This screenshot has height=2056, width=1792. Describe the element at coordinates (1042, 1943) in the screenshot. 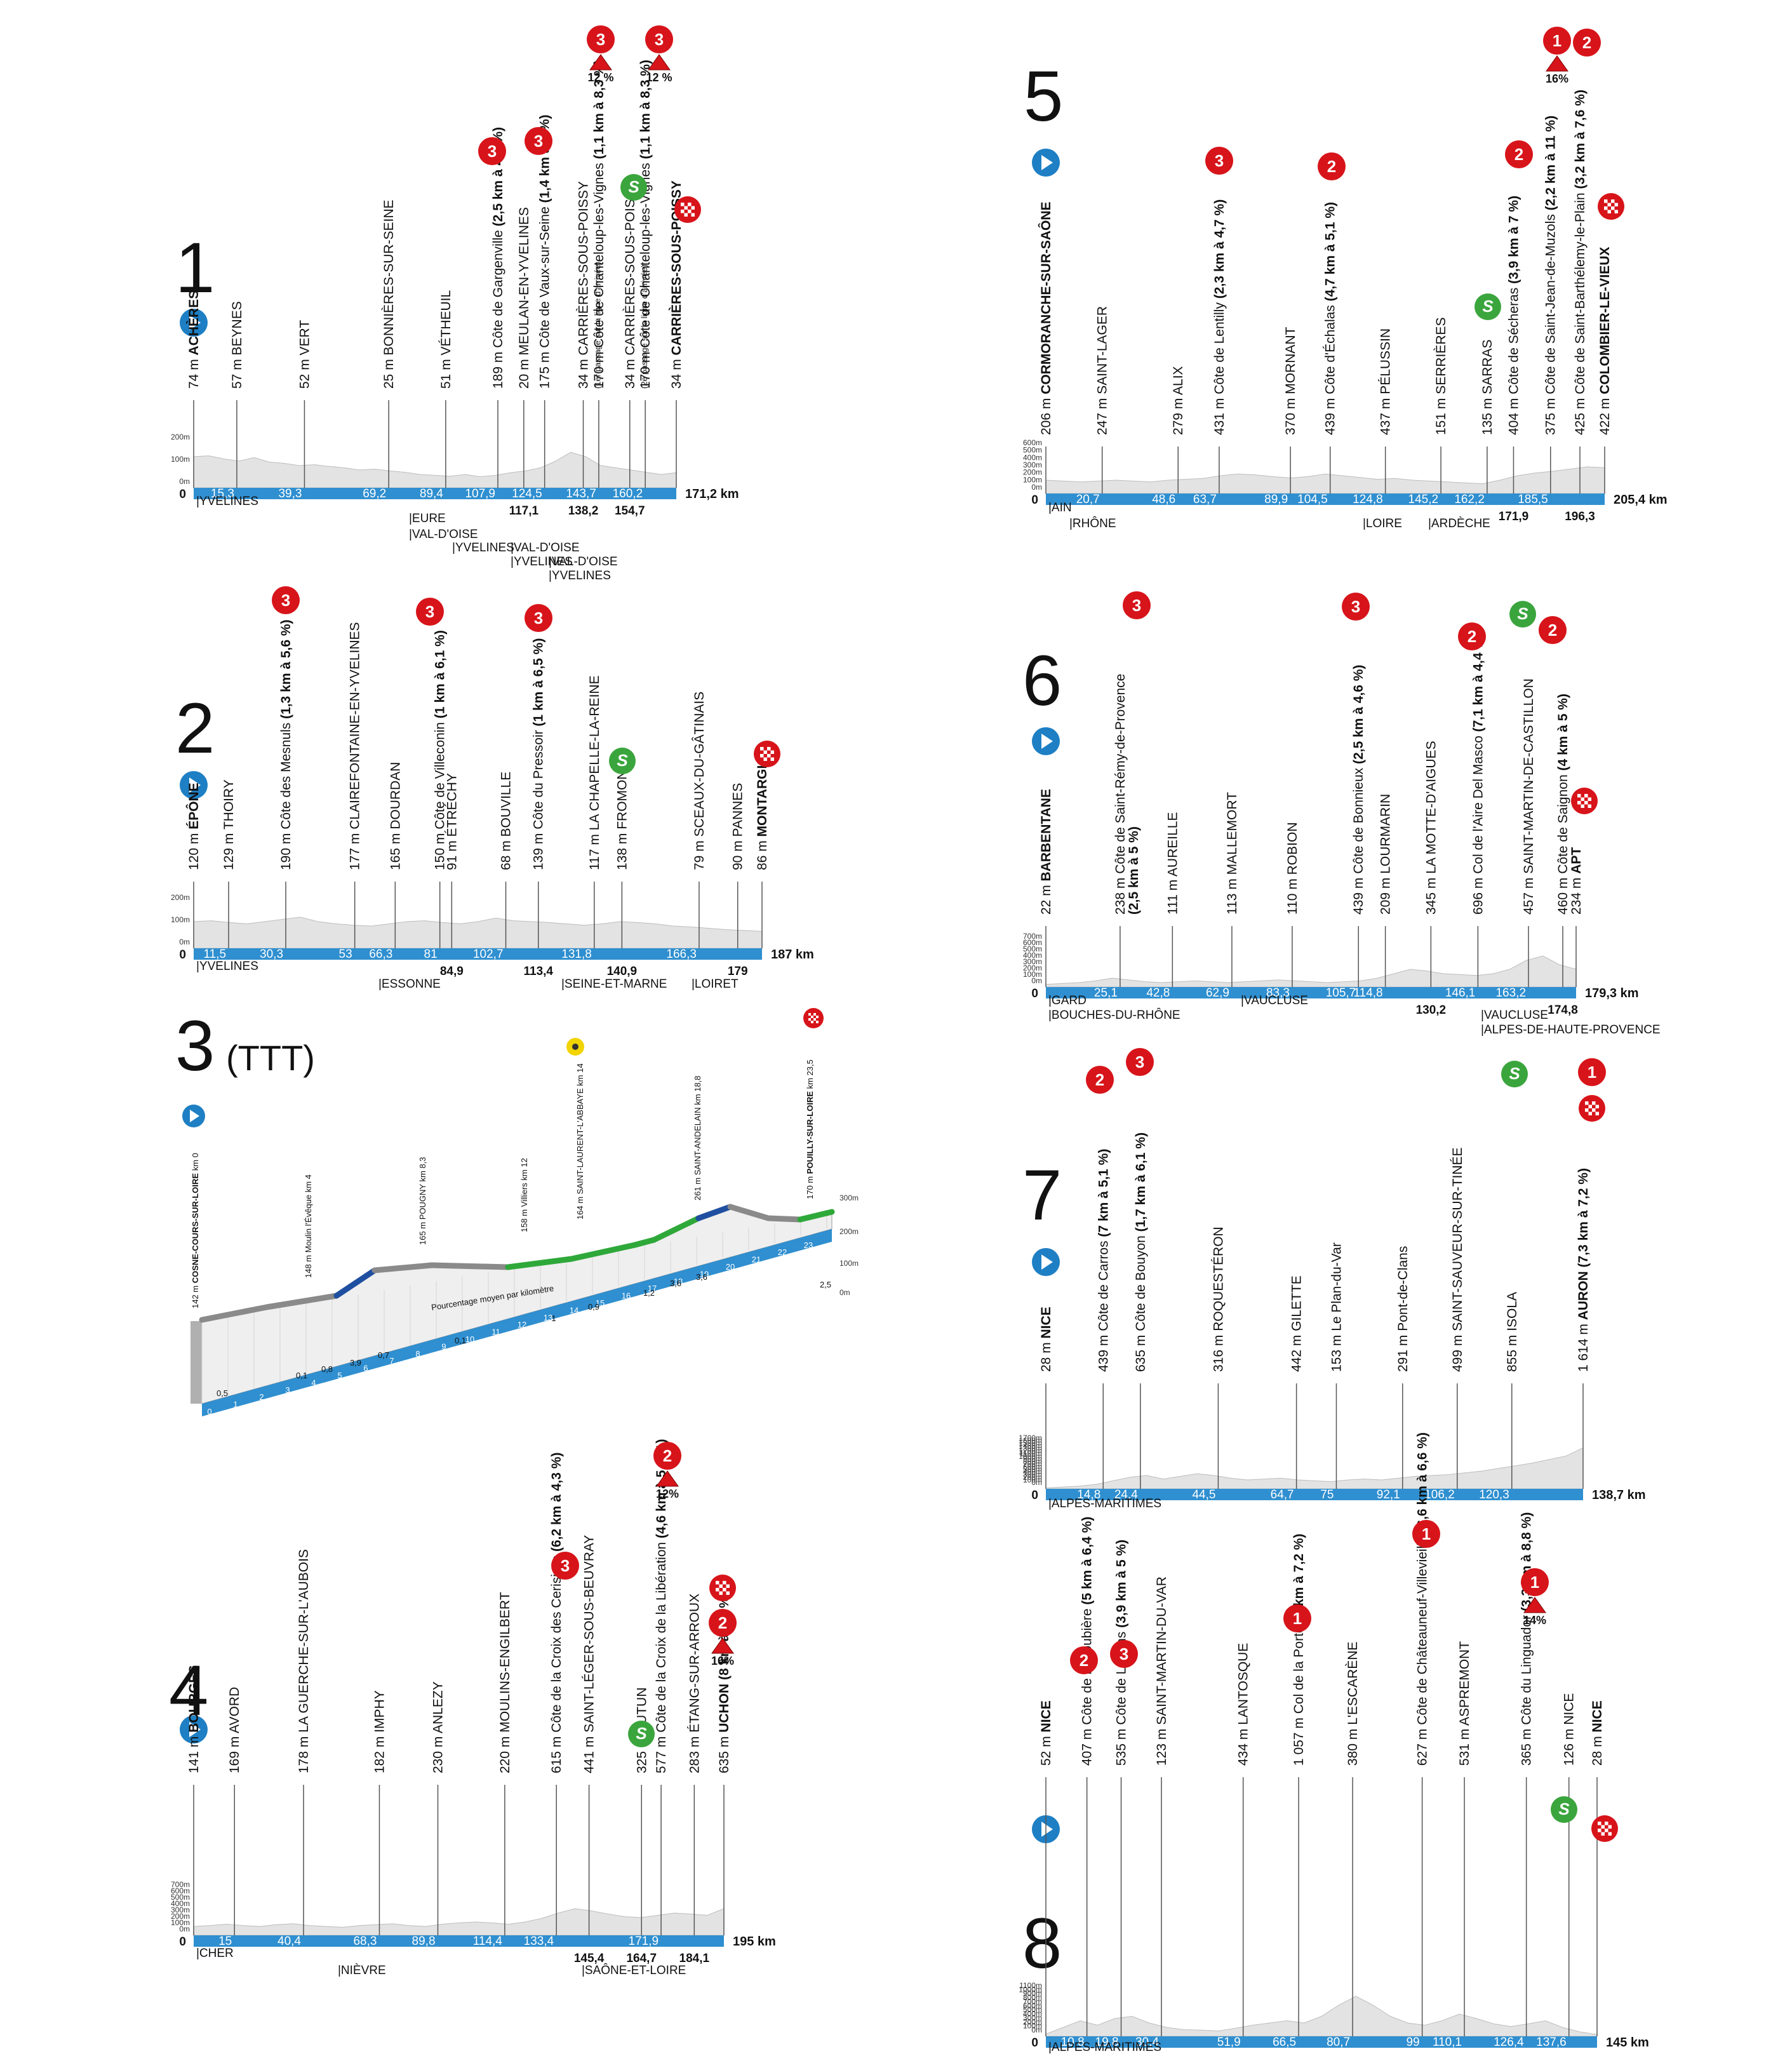

I see `stage-8-number: 8` at that location.